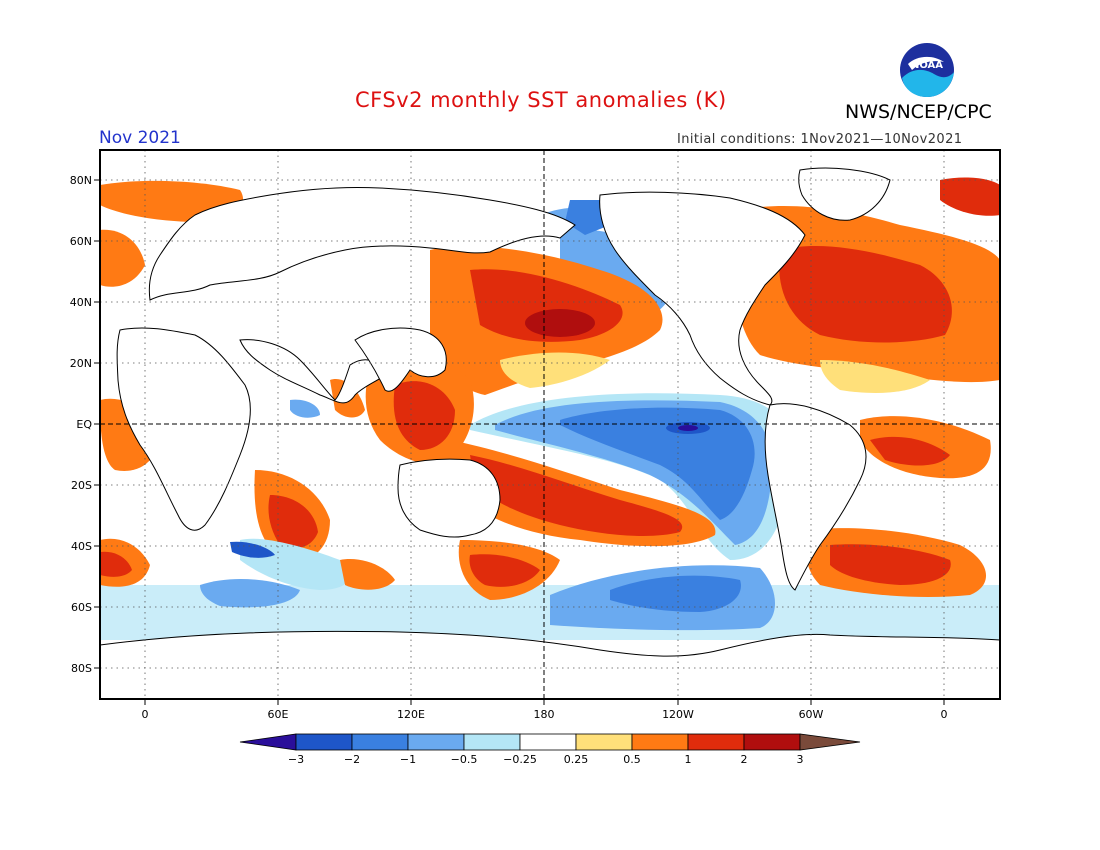 The width and height of the screenshot is (1100, 850). I want to click on noaa-logo: NOAA, so click(927, 70).